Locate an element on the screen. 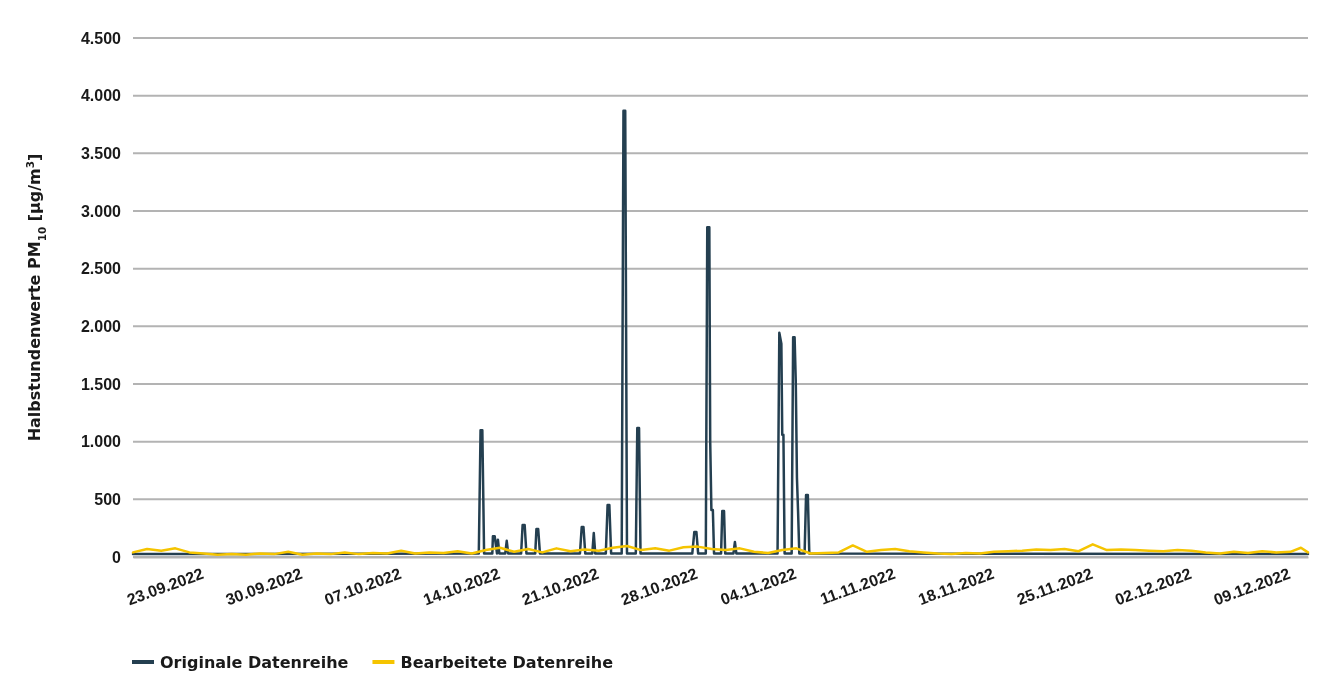 The width and height of the screenshot is (1326, 684). legend-label: Originale Datenreihe is located at coordinates (254, 662).